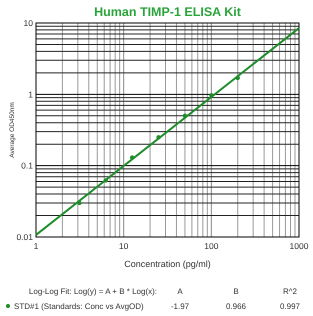 Image resolution: width=313 pixels, height=316 pixels. I want to click on text: B, so click(236, 291).